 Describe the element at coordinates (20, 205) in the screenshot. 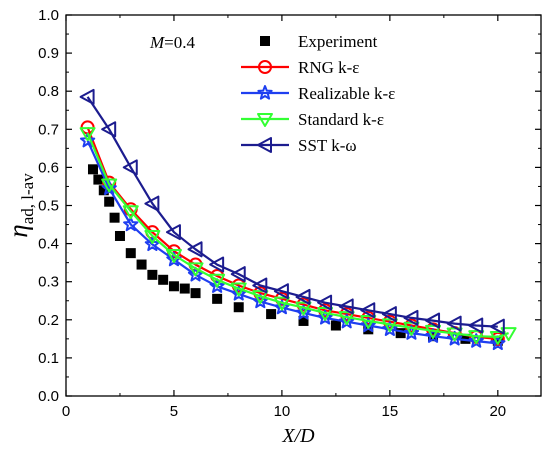

I see `y-axis-label: ηad, l-av` at that location.